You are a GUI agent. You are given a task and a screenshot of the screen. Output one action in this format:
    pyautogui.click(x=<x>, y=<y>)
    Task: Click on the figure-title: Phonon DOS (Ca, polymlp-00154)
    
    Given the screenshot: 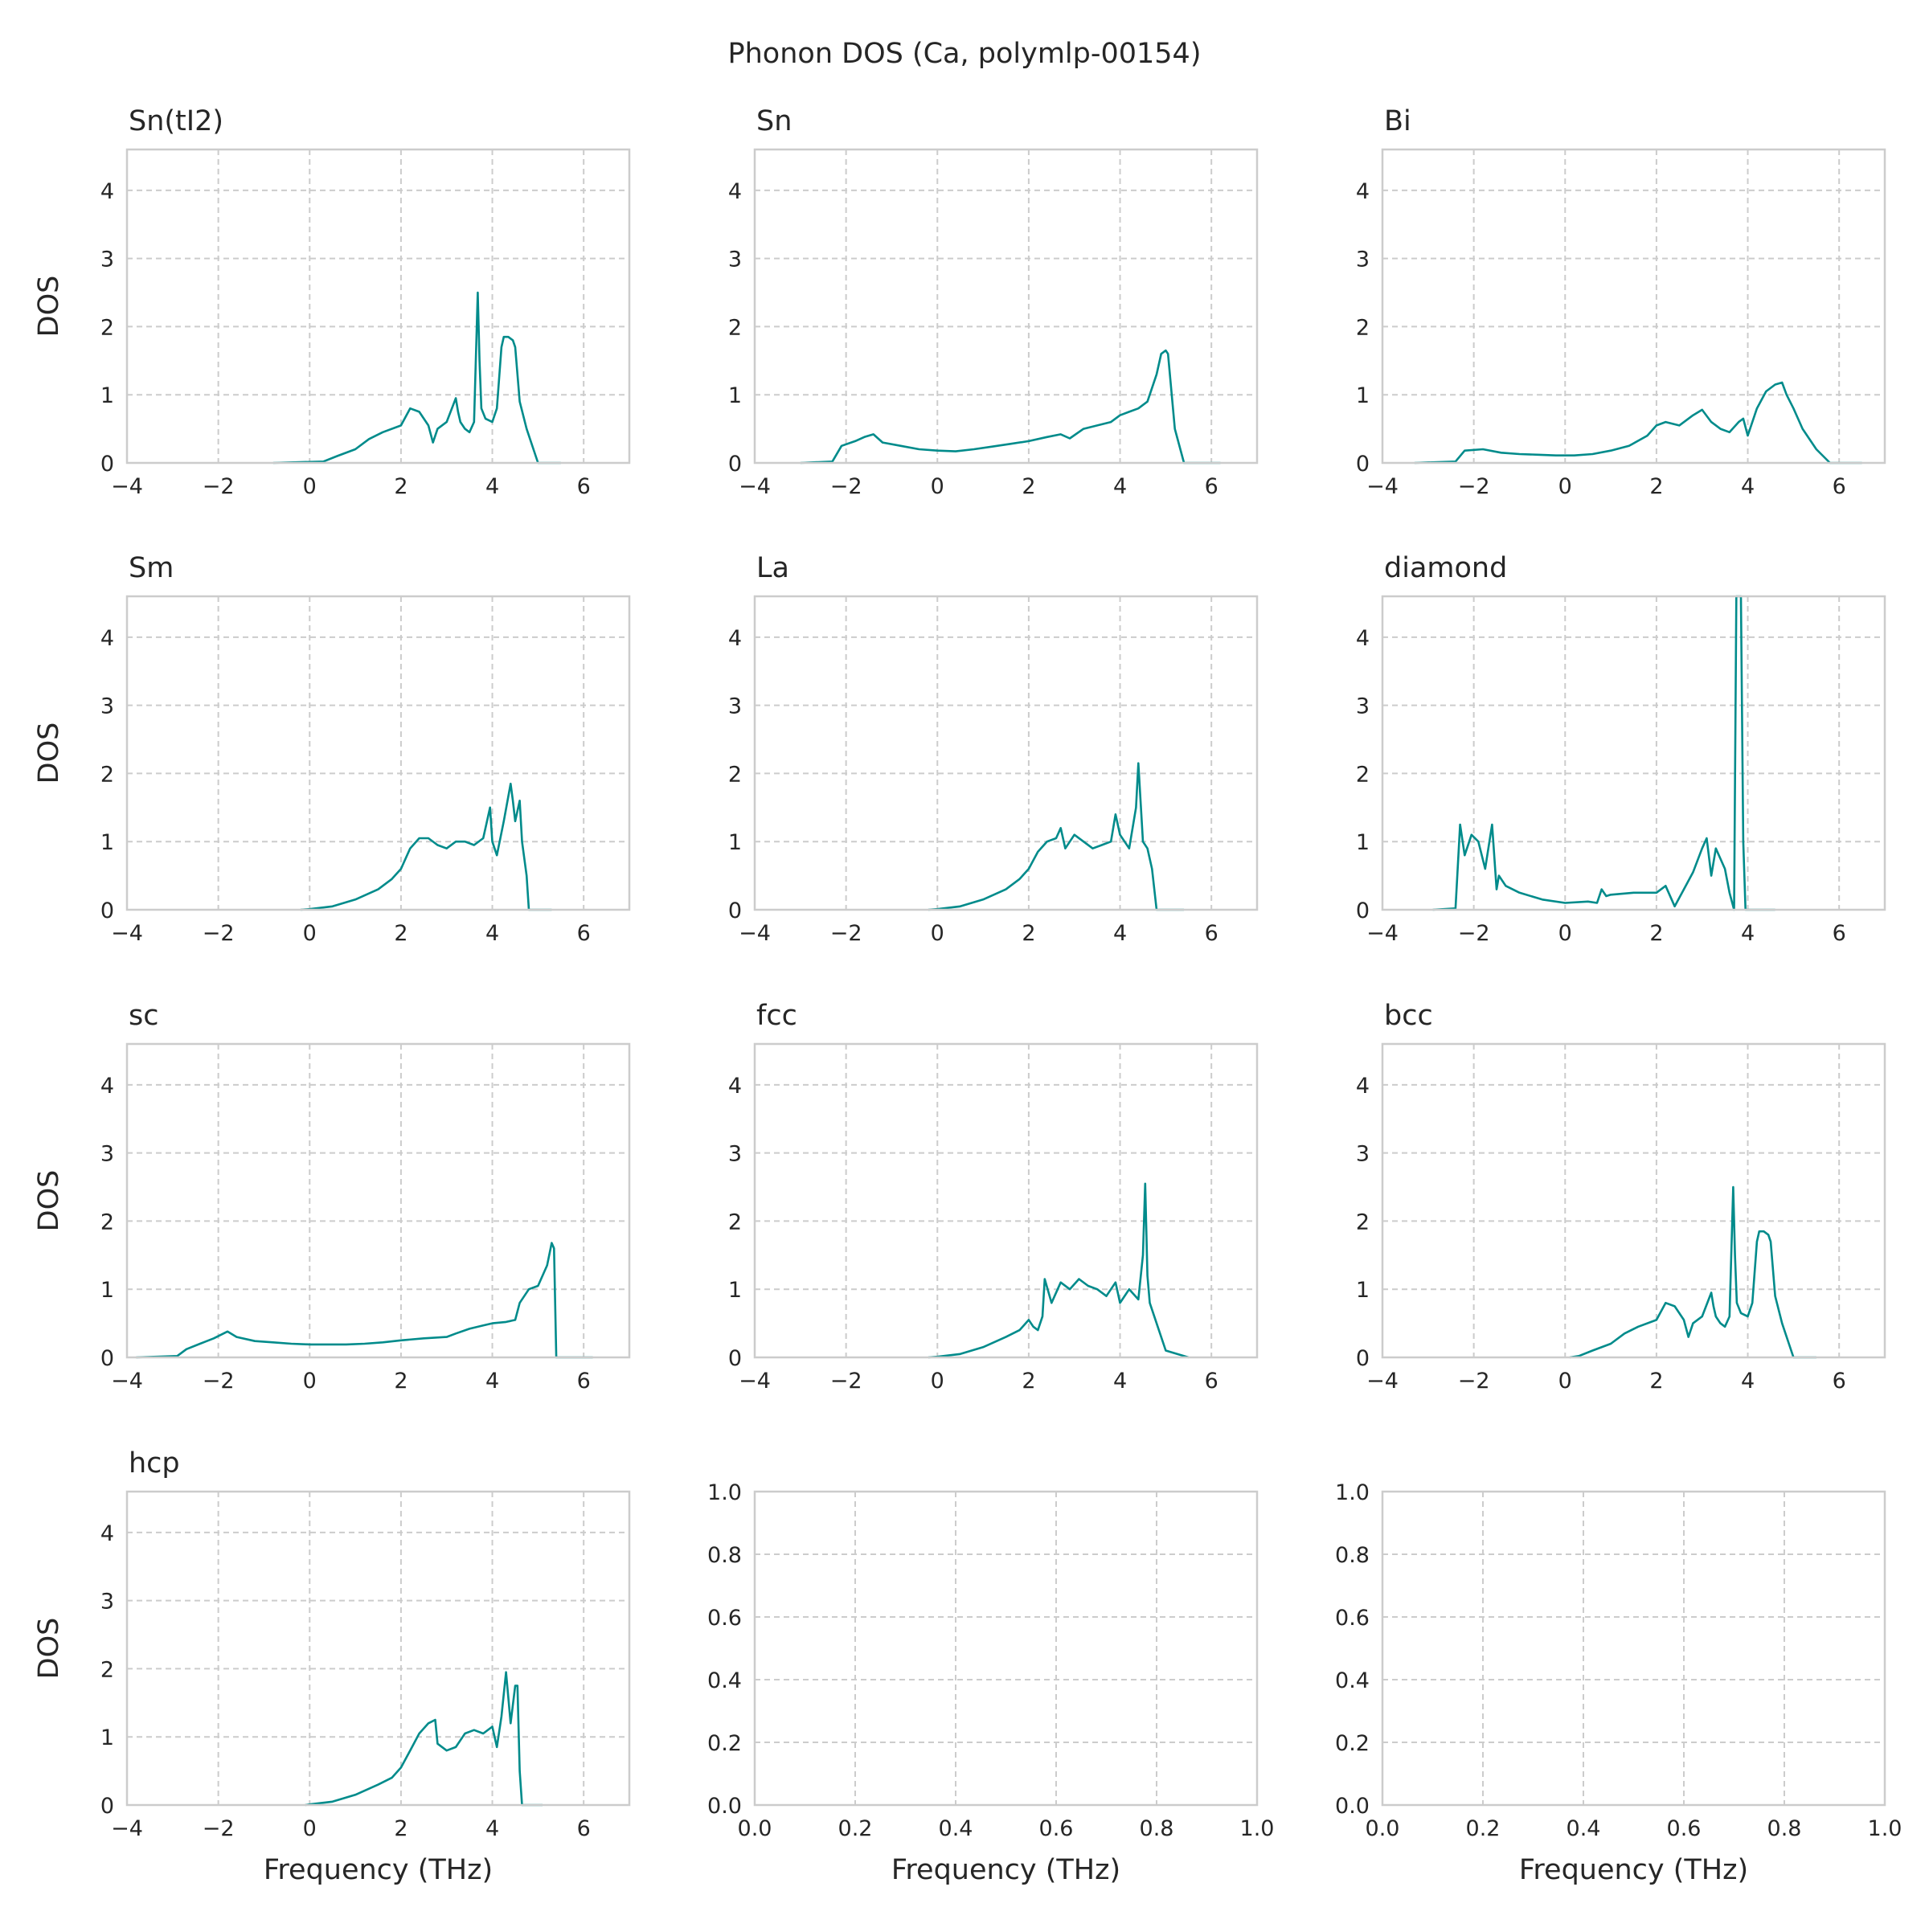 What is the action you would take?
    pyautogui.click(x=965, y=54)
    